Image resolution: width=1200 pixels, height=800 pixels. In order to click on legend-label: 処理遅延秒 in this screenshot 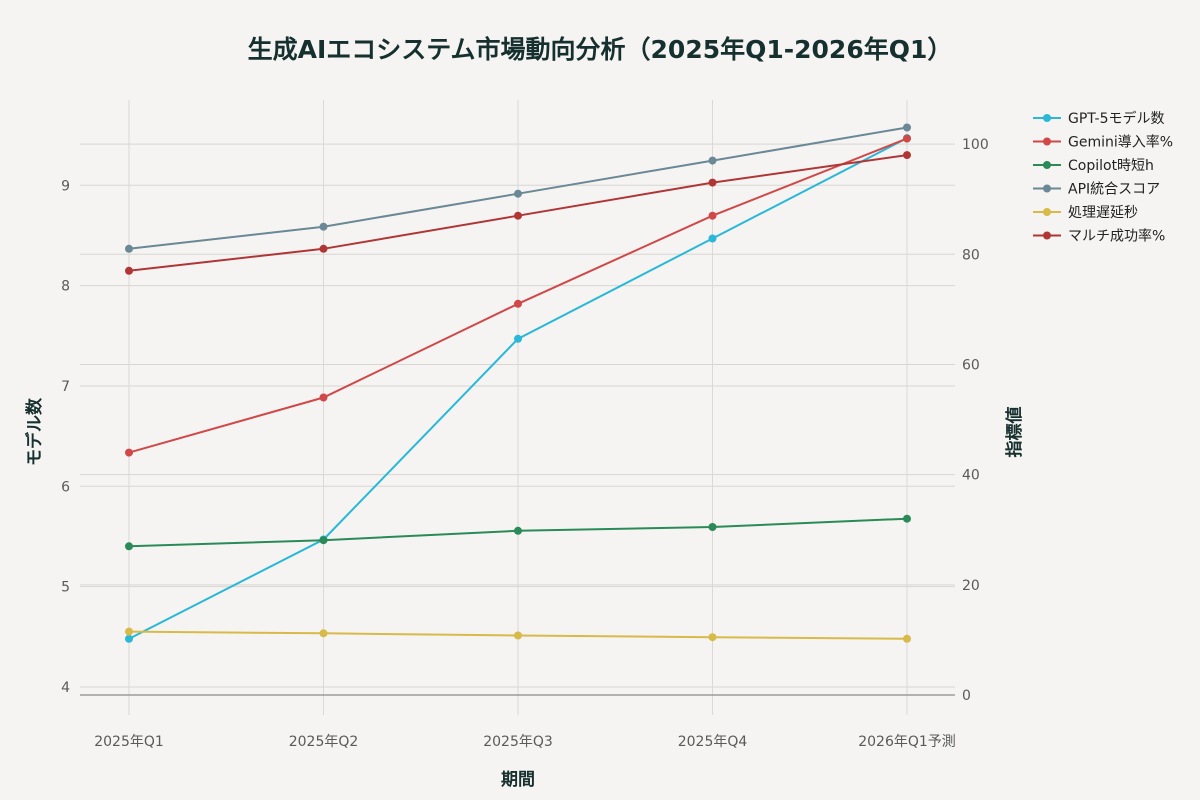, I will do `click(1103, 213)`.